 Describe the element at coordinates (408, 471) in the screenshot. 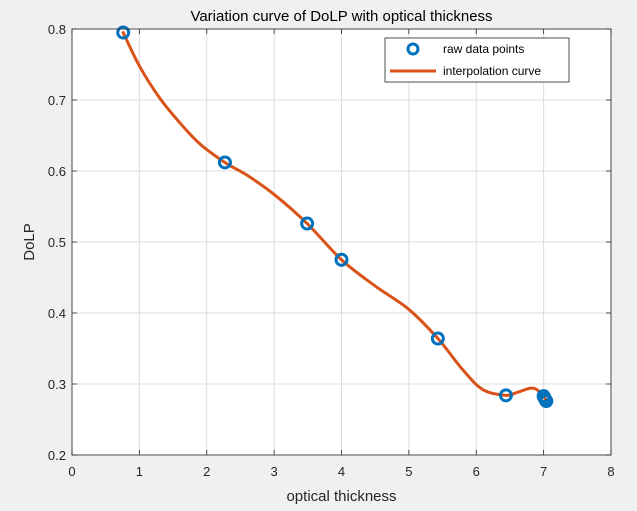

I see `x-tick-label: 5` at that location.